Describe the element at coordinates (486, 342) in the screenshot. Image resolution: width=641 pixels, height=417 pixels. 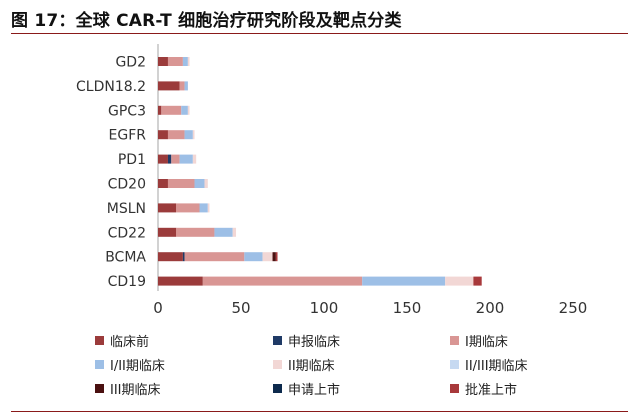
I see `legend-label: I期临床` at that location.